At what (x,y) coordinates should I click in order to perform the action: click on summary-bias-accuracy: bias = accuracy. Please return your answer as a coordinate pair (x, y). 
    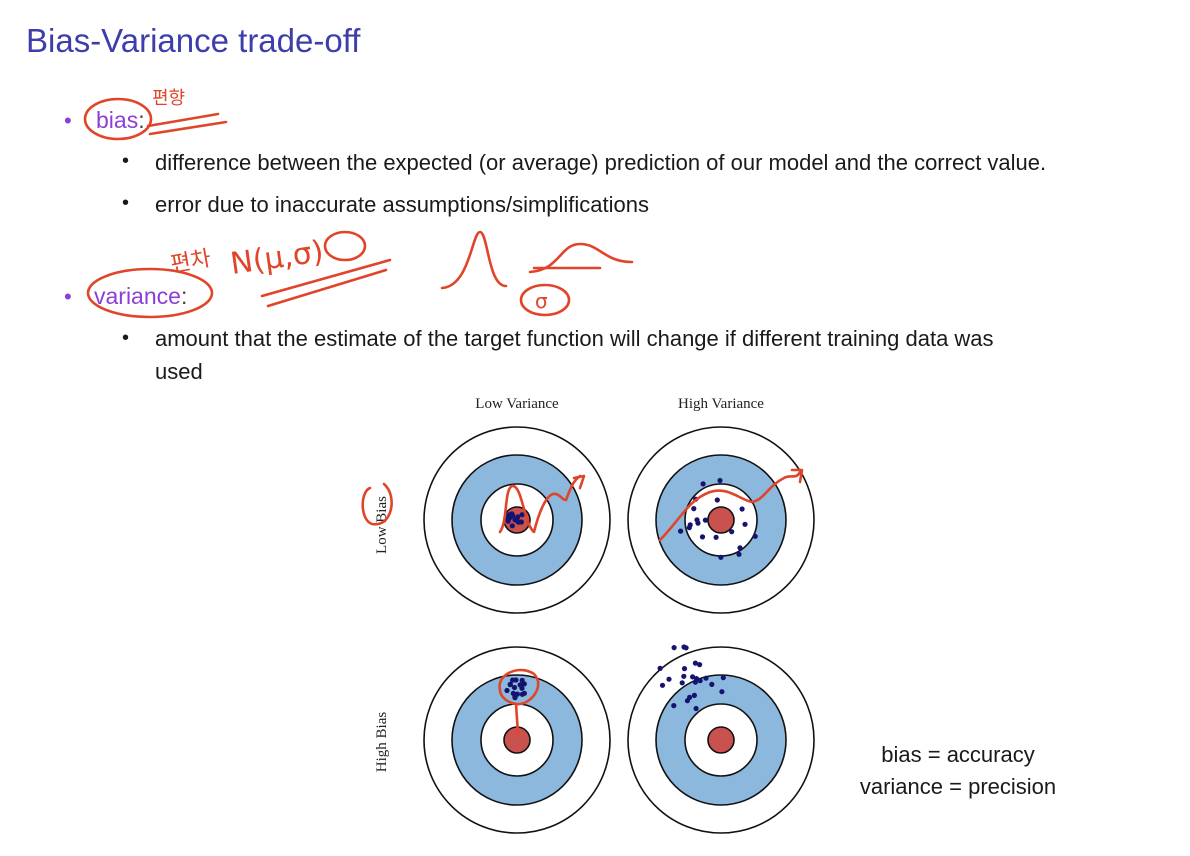
    Looking at the image, I should click on (958, 754).